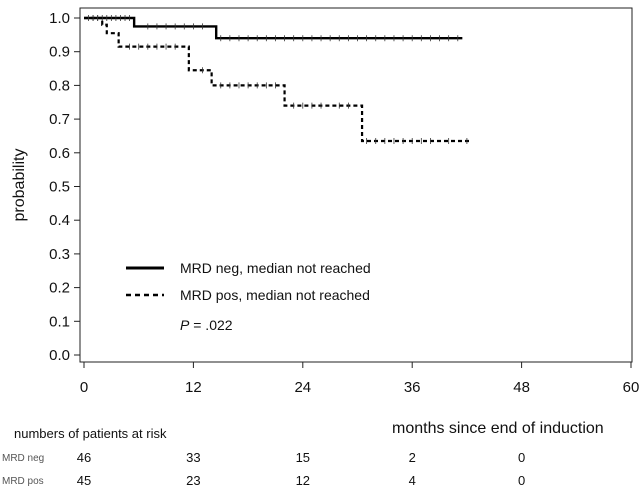 The image size is (643, 491). Describe the element at coordinates (193, 387) in the screenshot. I see `x-tick-label: 12` at that location.